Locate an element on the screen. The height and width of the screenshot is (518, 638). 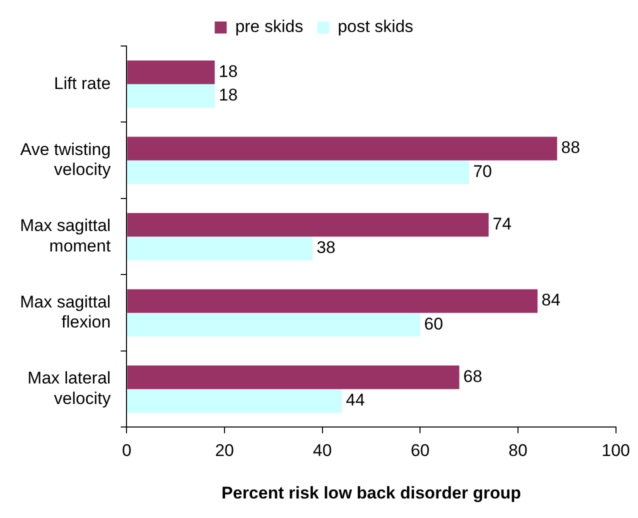
data-label: 60 is located at coordinates (434, 324).